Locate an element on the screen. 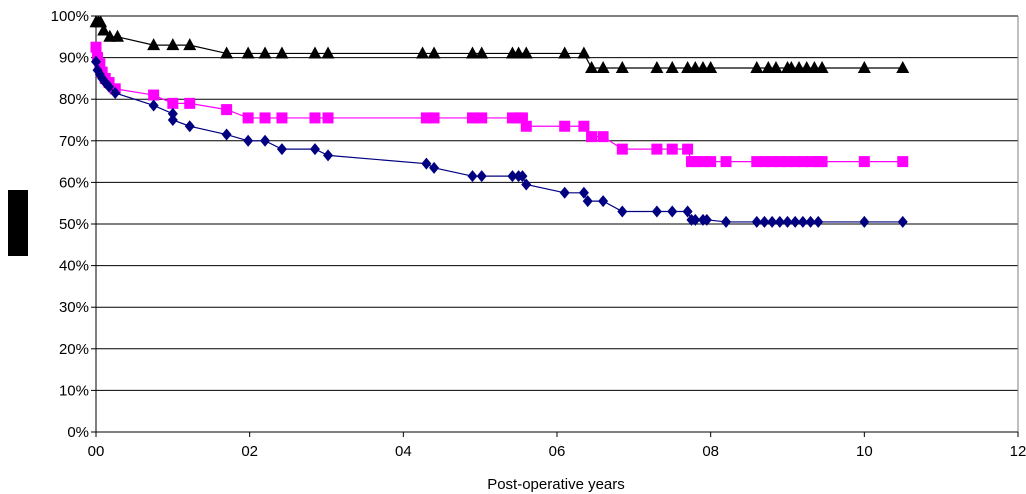  y-tick-label: 20% is located at coordinates (74, 349).